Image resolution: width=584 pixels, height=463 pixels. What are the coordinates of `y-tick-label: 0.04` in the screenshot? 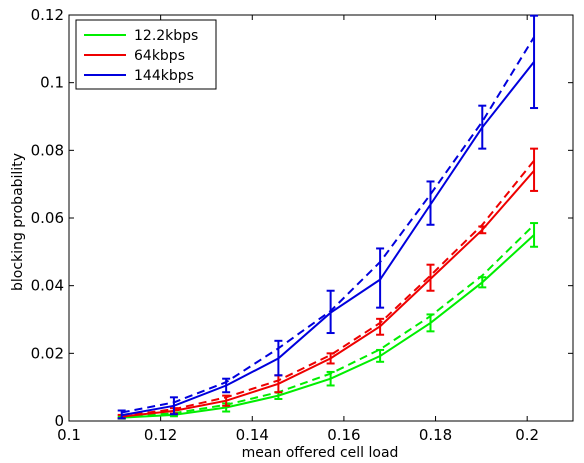 It's located at (47, 286).